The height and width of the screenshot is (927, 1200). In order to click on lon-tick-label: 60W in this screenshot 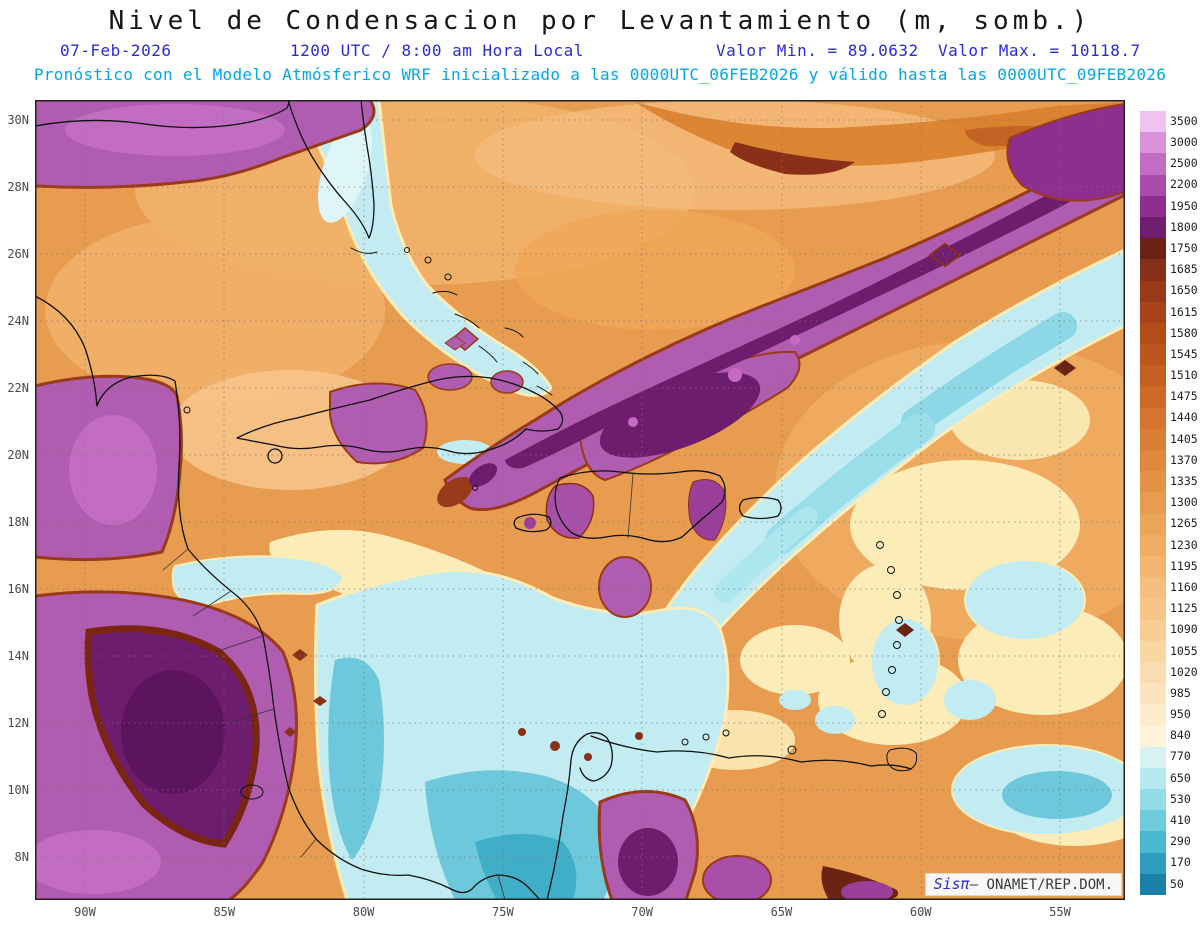, I will do `click(920, 912)`.